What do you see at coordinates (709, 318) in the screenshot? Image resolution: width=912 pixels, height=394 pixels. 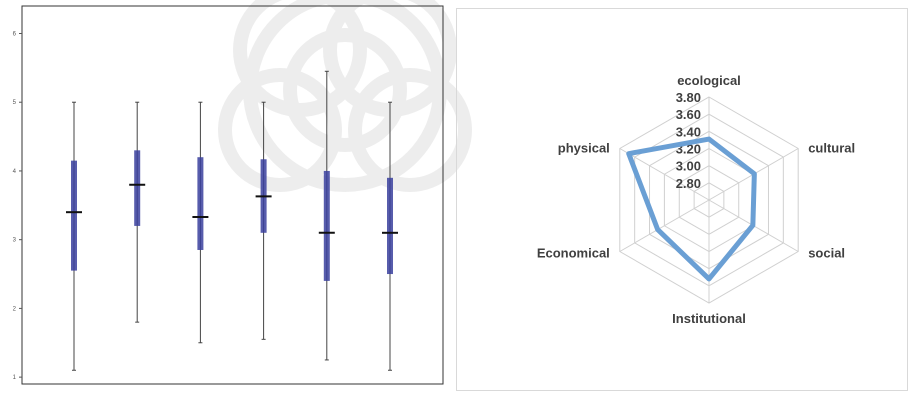 I see `axis-label-institutional: Institutional` at bounding box center [709, 318].